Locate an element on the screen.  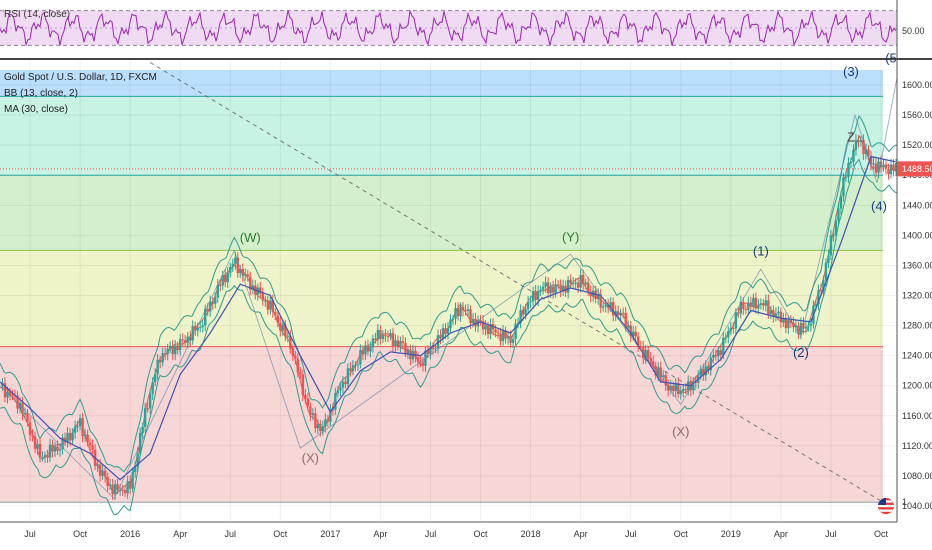
time-label-10: 2018 is located at coordinates (531, 534).